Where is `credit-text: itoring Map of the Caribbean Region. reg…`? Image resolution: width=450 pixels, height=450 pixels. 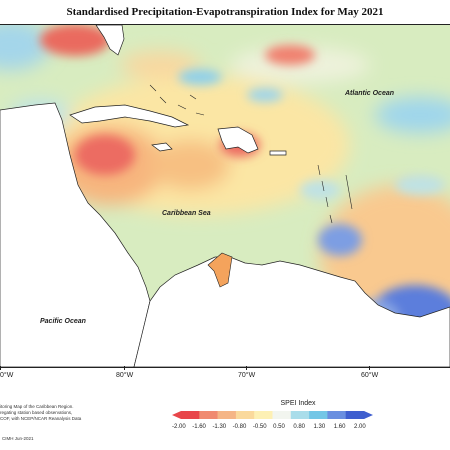
credit-text: itoring Map of the Caribbean Region. reg… is located at coordinates (60, 413).